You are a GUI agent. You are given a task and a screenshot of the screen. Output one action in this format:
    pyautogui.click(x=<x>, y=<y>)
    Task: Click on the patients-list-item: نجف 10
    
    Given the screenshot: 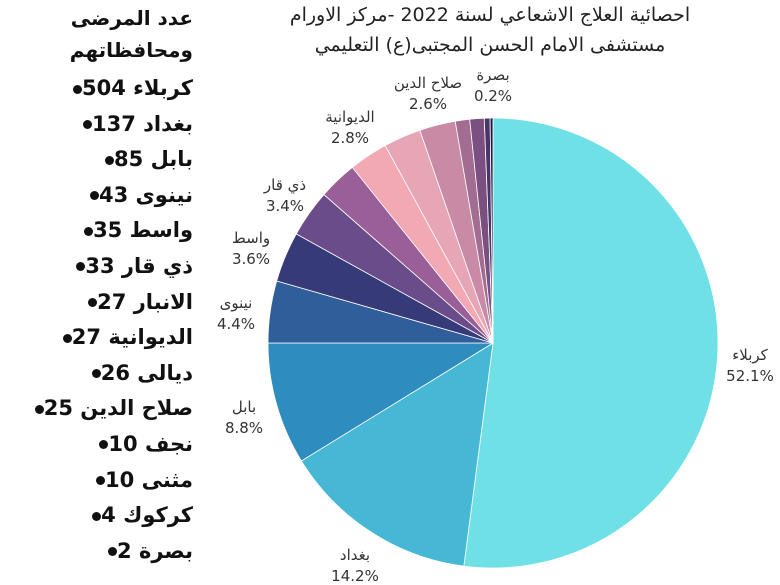 What is the action you would take?
    pyautogui.click(x=96, y=445)
    